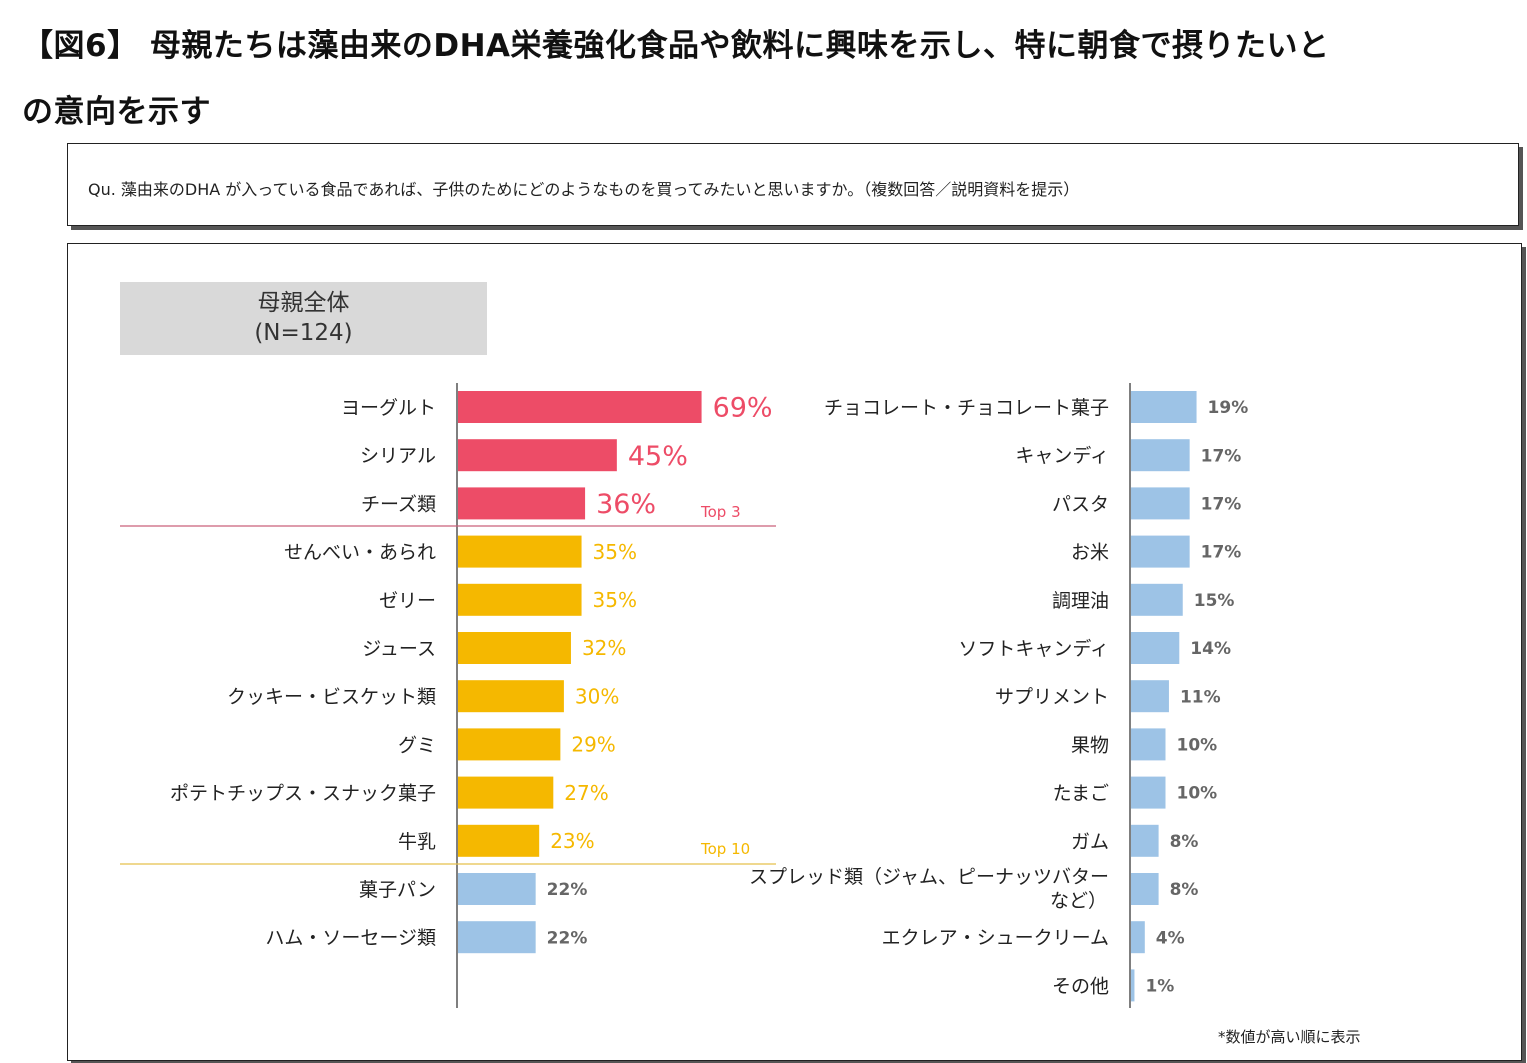  I want to click on right-category-label: 果物, so click(1090, 745).